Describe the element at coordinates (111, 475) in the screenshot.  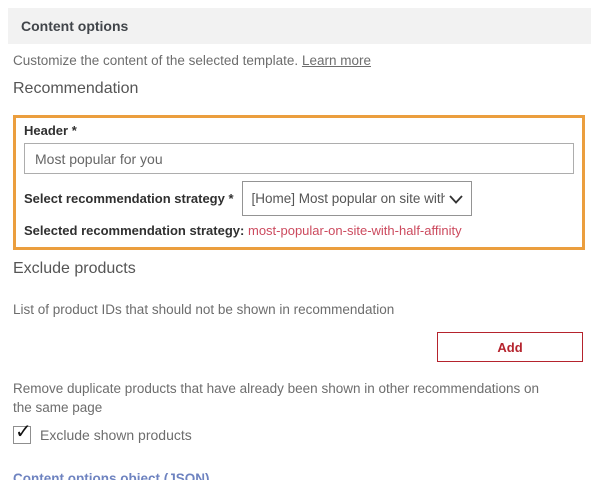
I see `content-options-json-link: Content options object (JSON)` at that location.